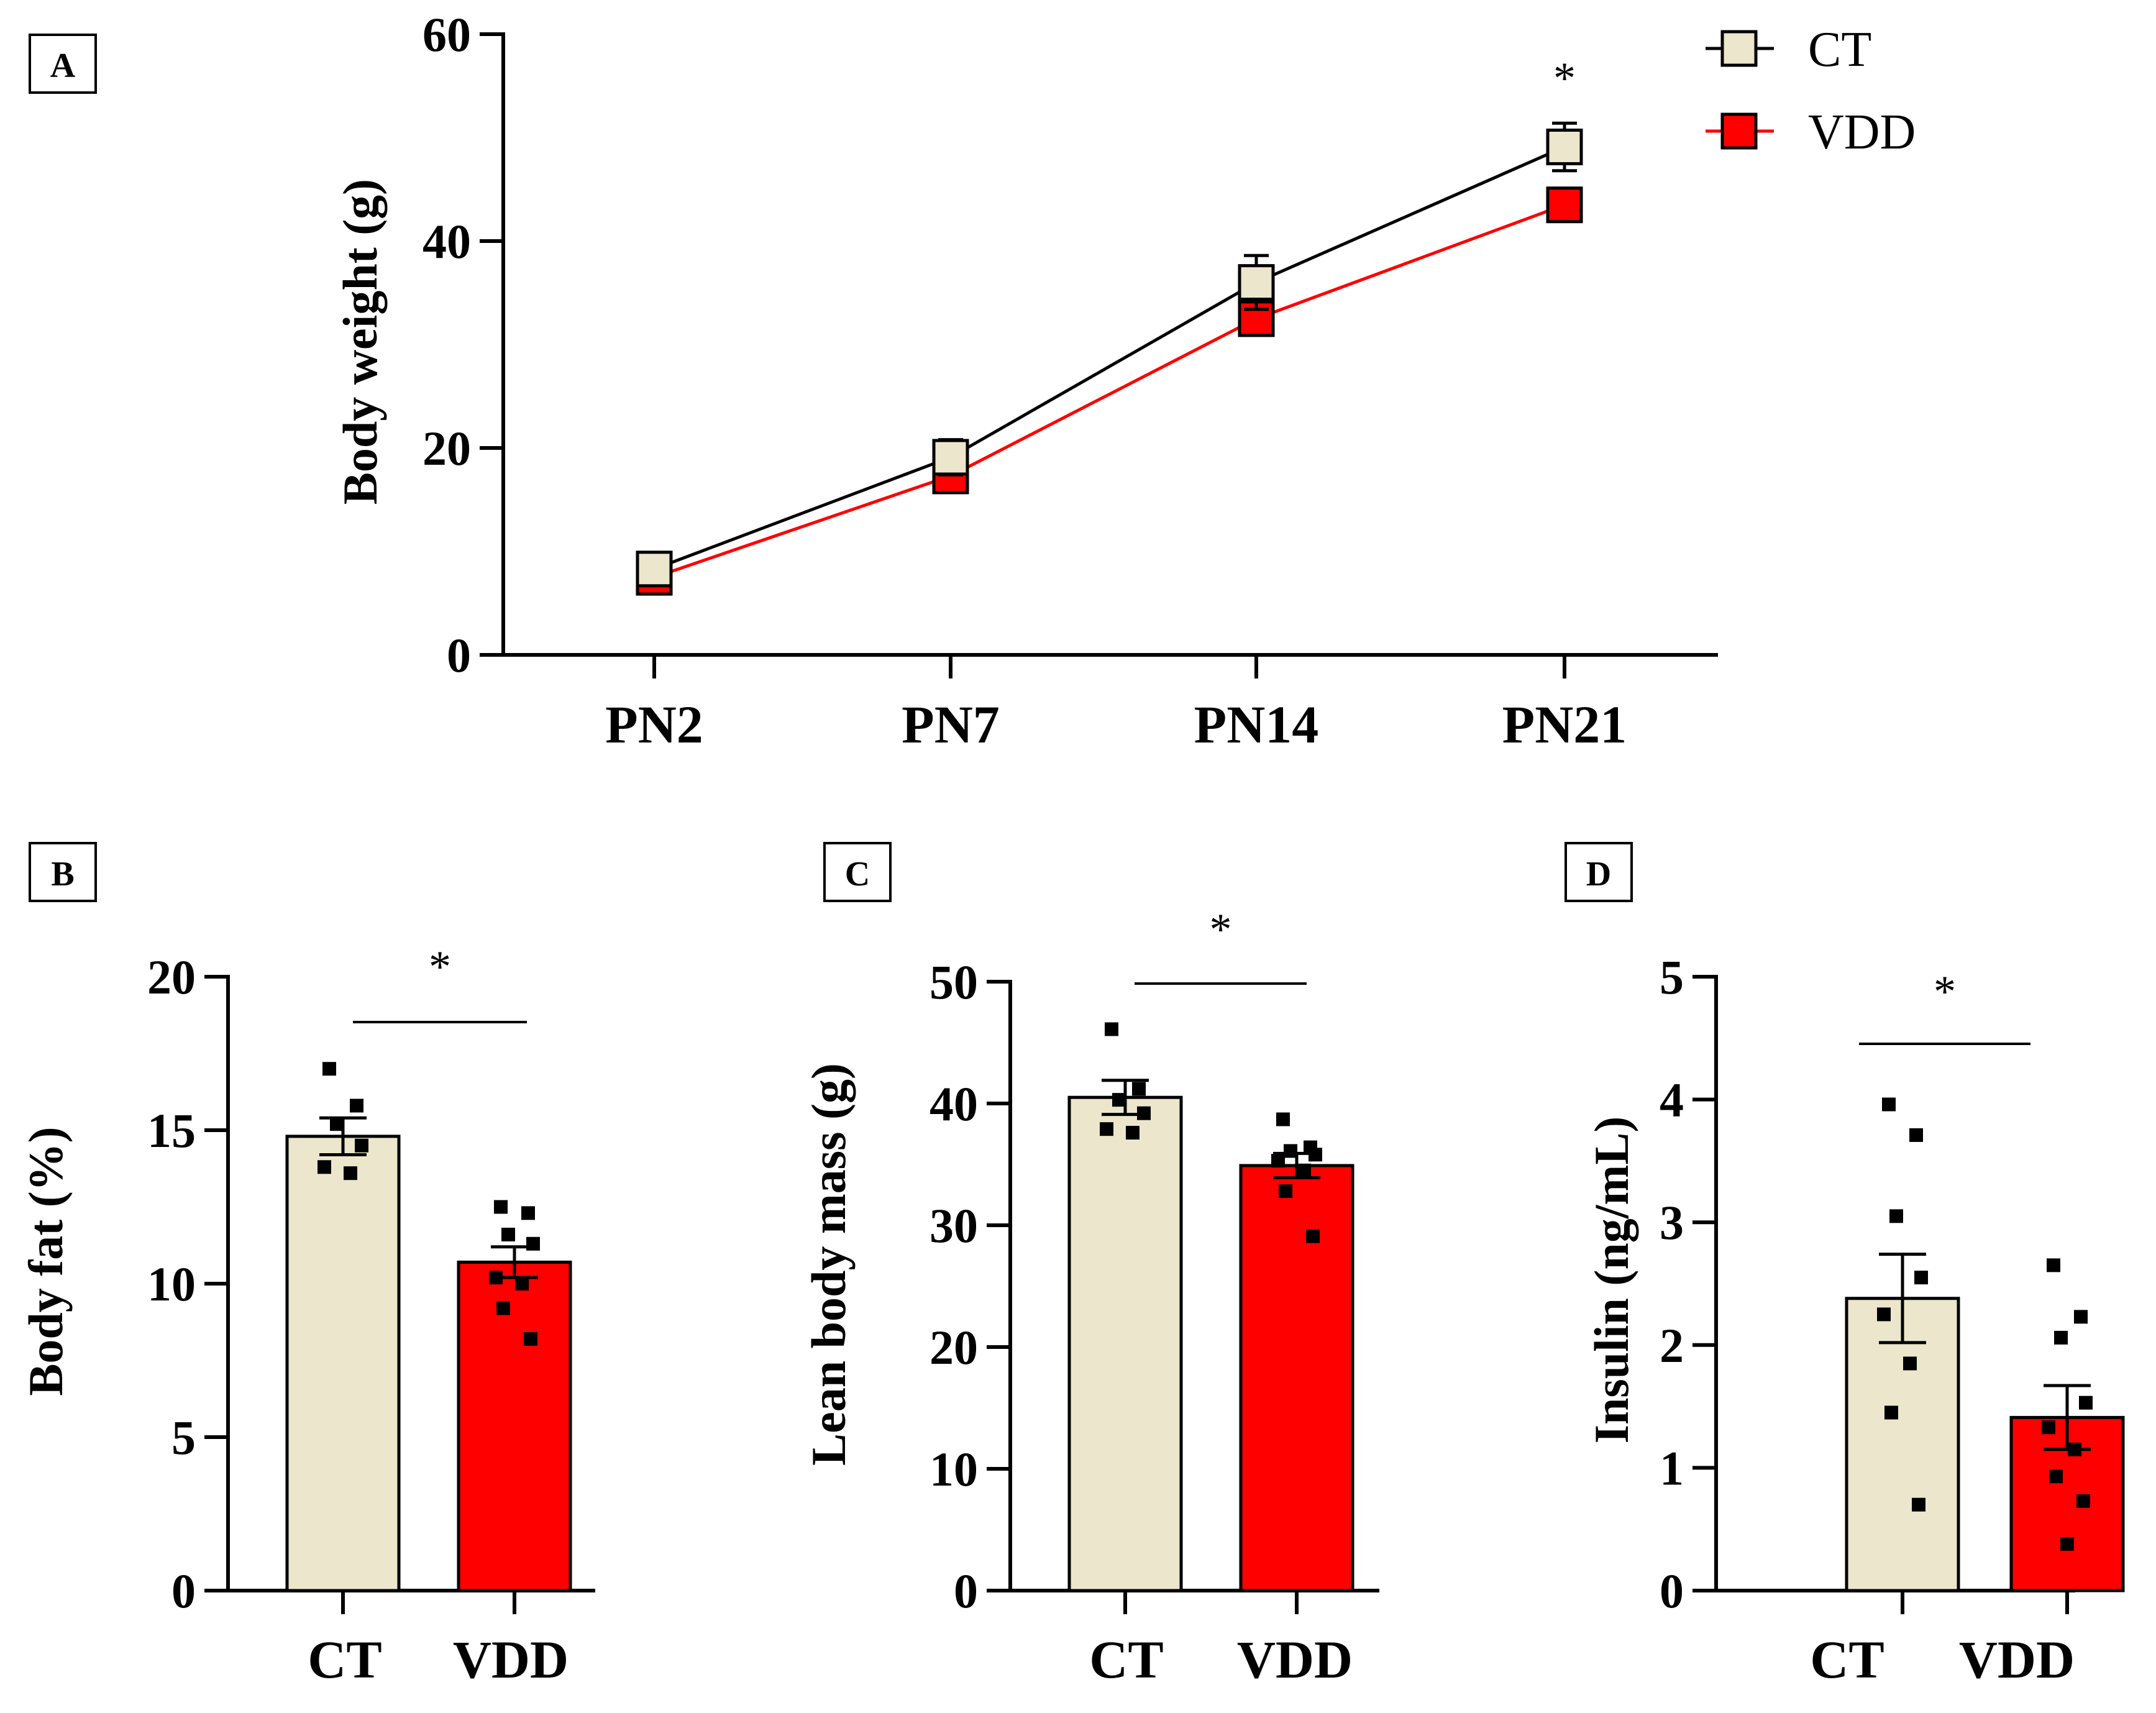 This screenshot has height=1713, width=2156. What do you see at coordinates (1611, 1281) in the screenshot?
I see `d-y-axis-label: Insulin (ng/mL)` at bounding box center [1611, 1281].